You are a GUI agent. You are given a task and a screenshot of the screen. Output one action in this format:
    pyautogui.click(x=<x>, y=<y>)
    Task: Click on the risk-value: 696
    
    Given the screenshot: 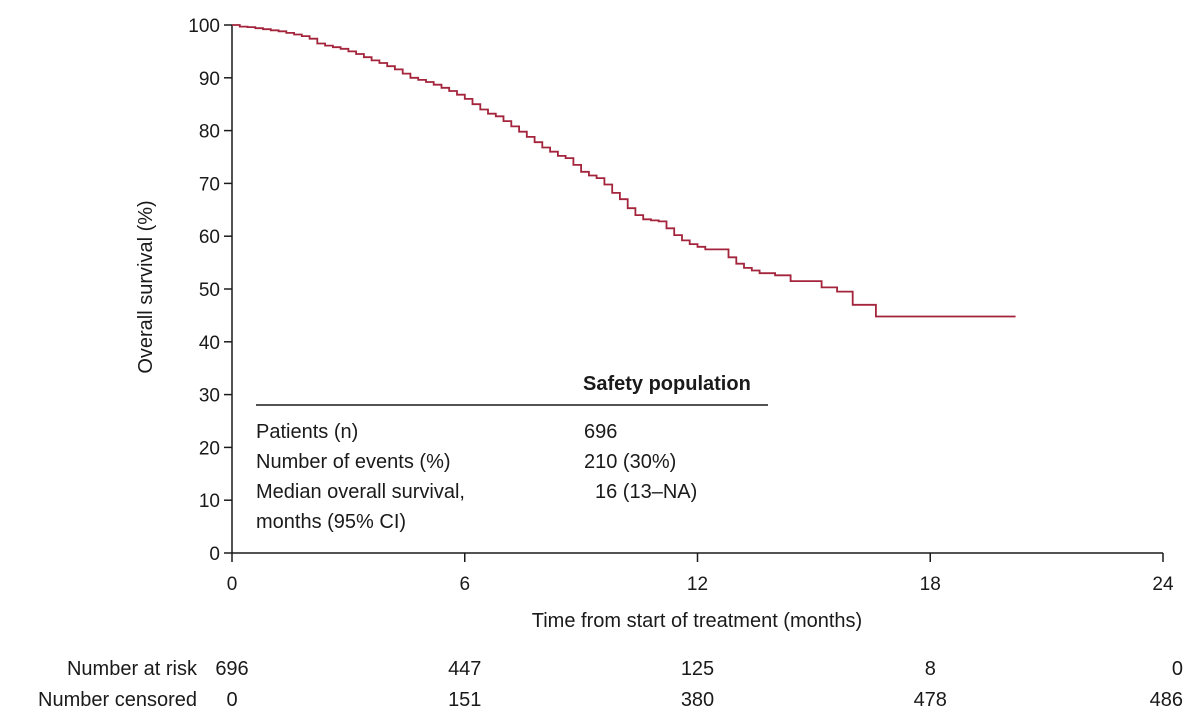 What is the action you would take?
    pyautogui.click(x=231, y=669)
    